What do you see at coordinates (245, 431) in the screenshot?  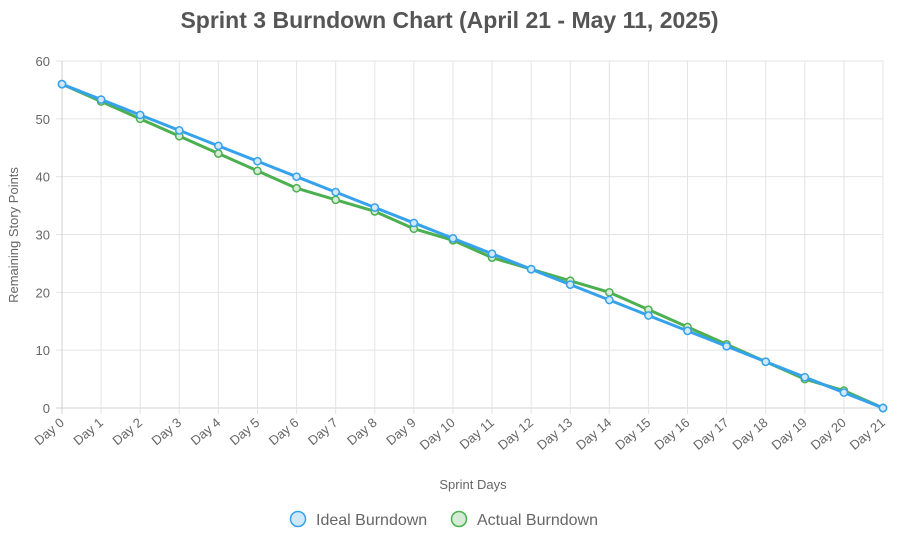 I see `x-tick-label: Day 5` at bounding box center [245, 431].